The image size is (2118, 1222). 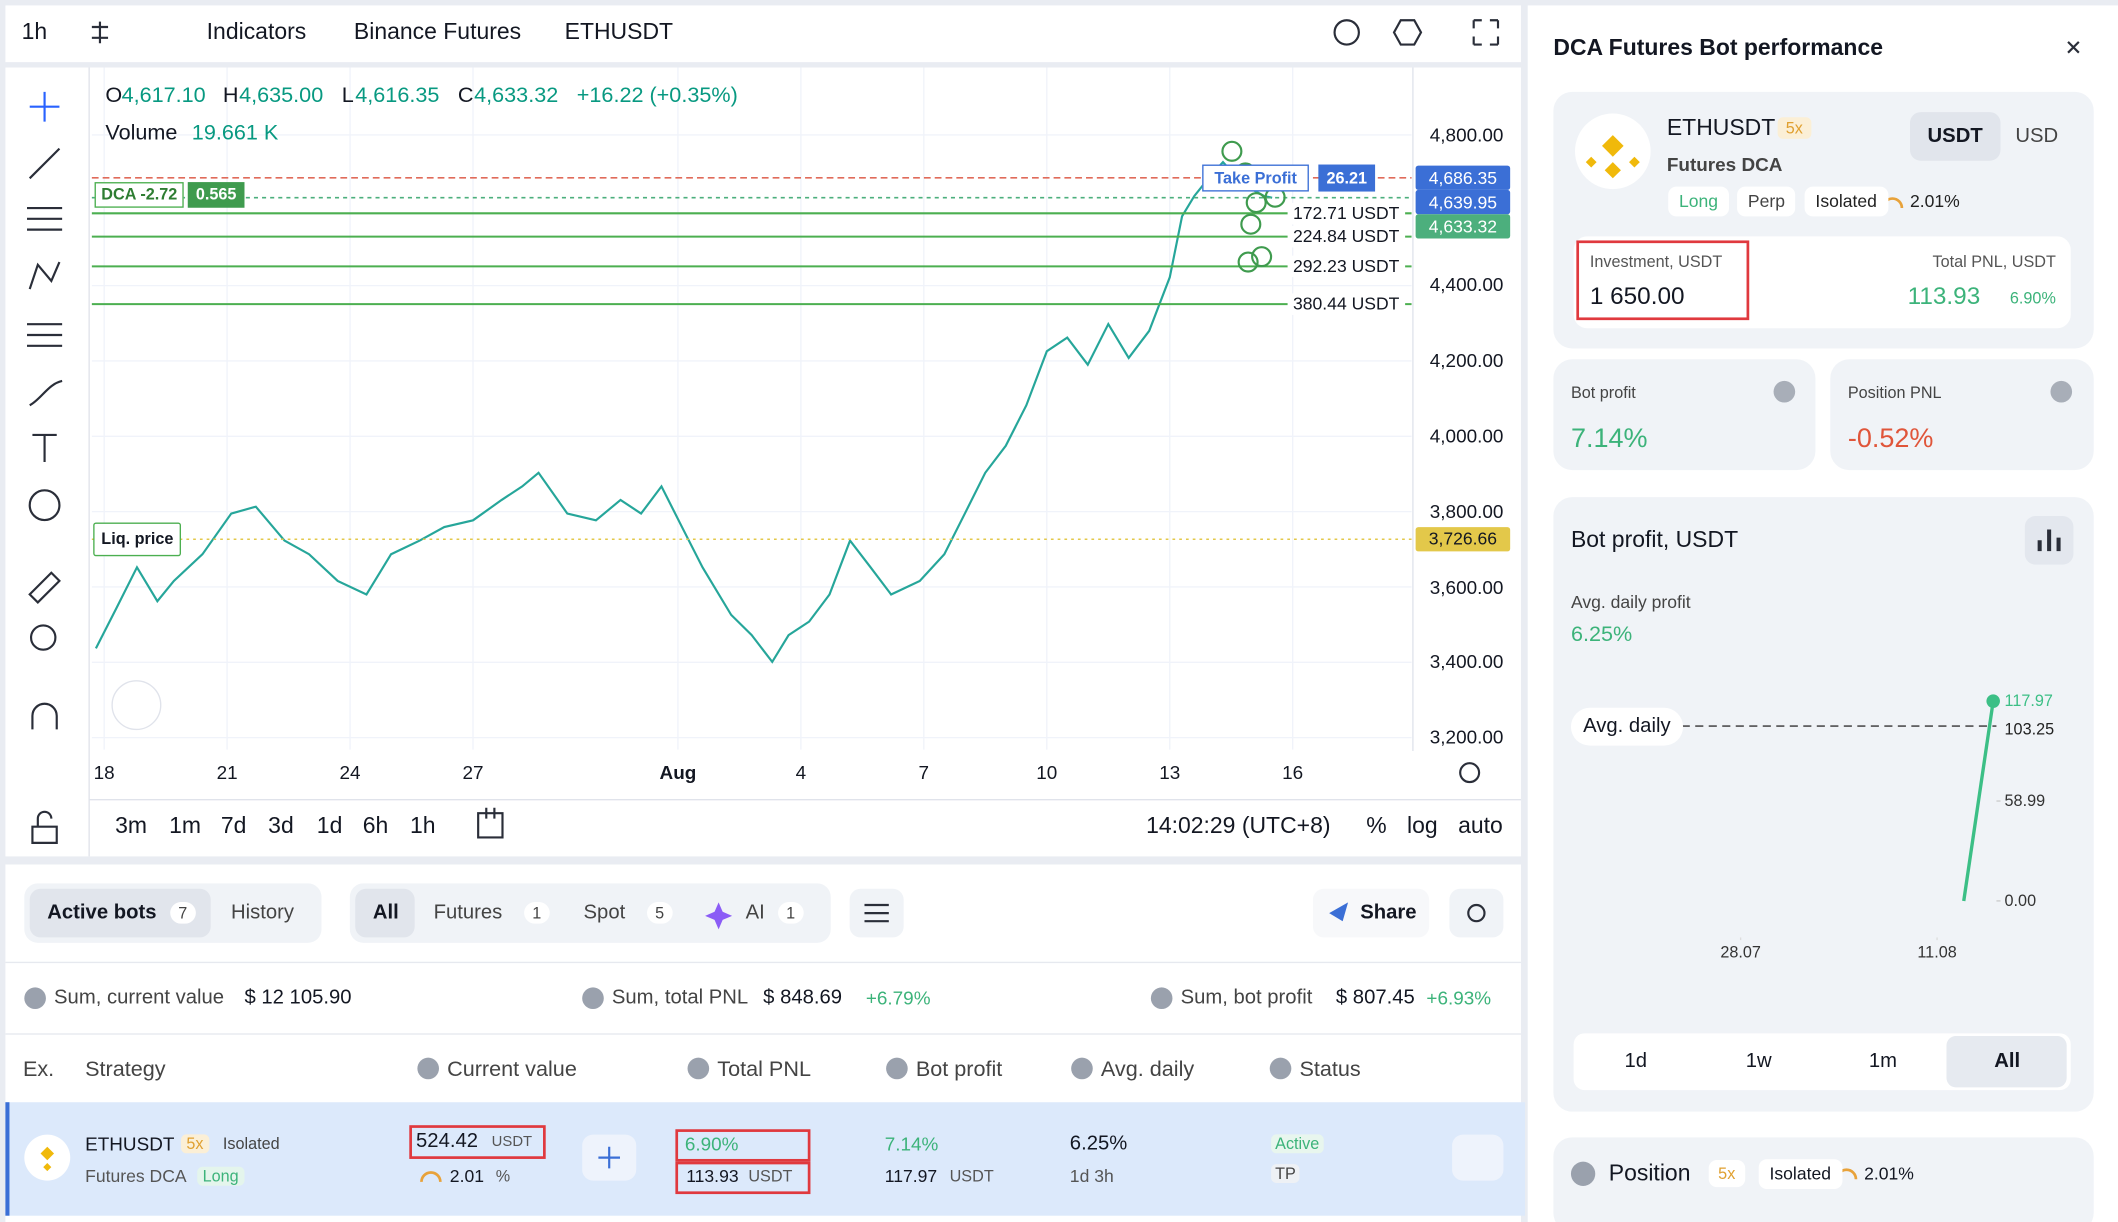 What do you see at coordinates (619, 31) in the screenshot?
I see `symbol-label: ETHUSDT` at bounding box center [619, 31].